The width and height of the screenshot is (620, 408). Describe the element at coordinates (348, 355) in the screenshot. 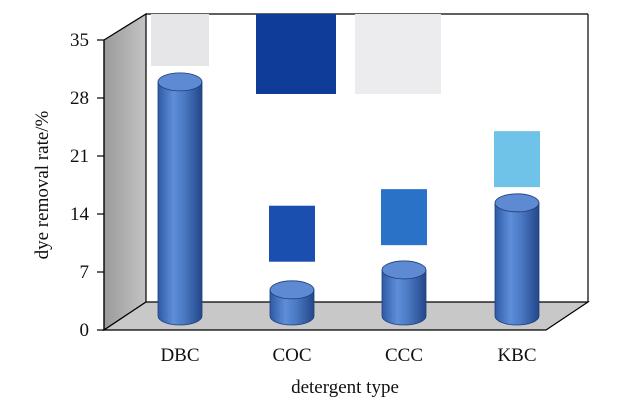

I see `category-labels: DBC COC CCC KBC` at that location.